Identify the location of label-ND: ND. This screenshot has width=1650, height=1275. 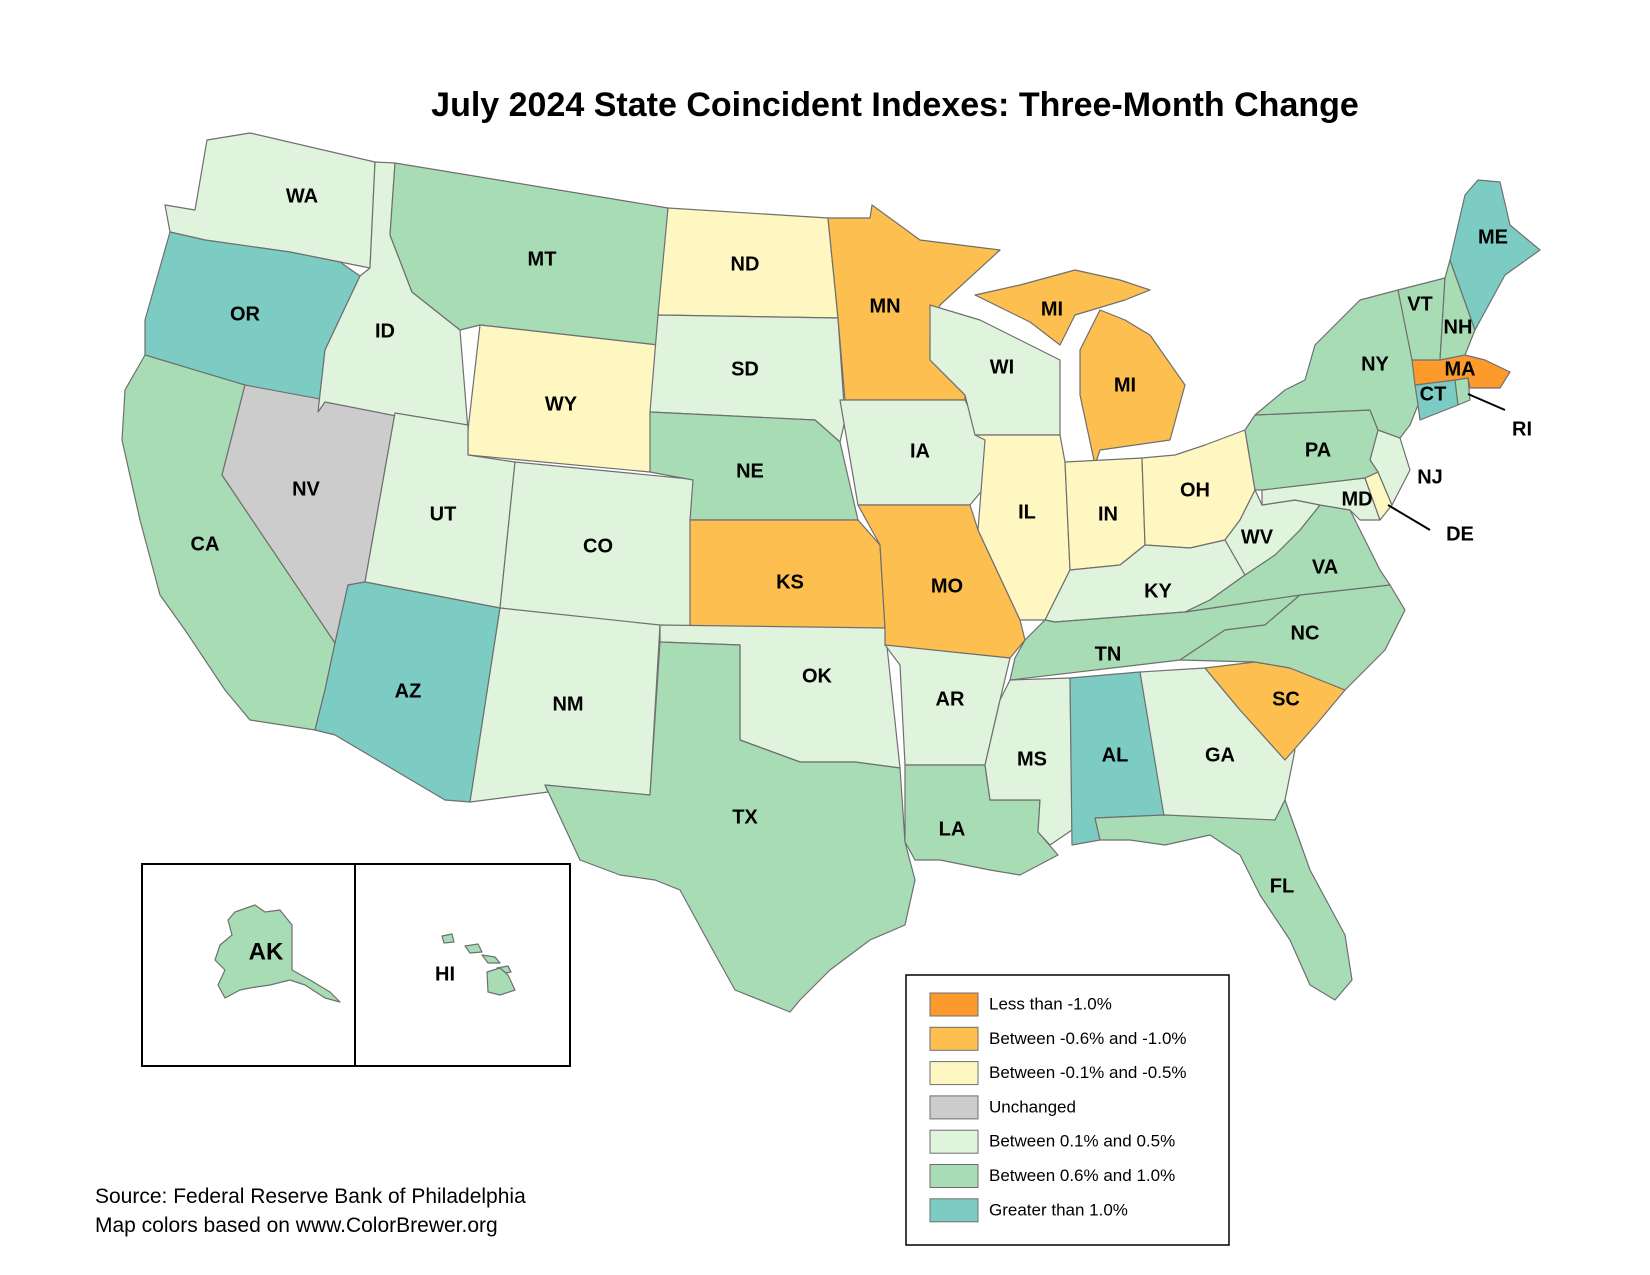
(745, 264).